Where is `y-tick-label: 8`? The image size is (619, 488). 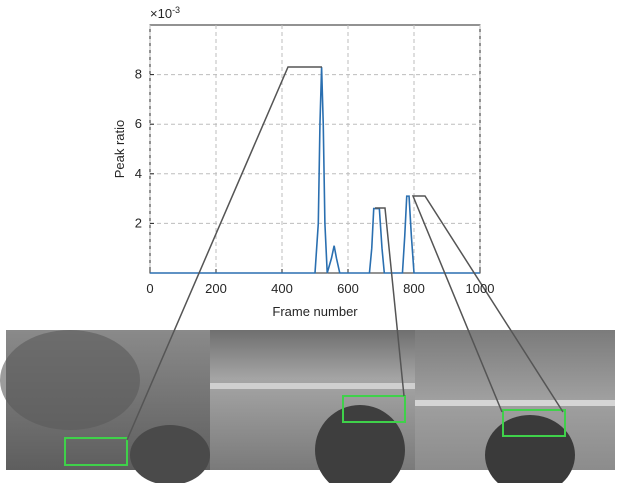 y-tick-label: 8 is located at coordinates (138, 74).